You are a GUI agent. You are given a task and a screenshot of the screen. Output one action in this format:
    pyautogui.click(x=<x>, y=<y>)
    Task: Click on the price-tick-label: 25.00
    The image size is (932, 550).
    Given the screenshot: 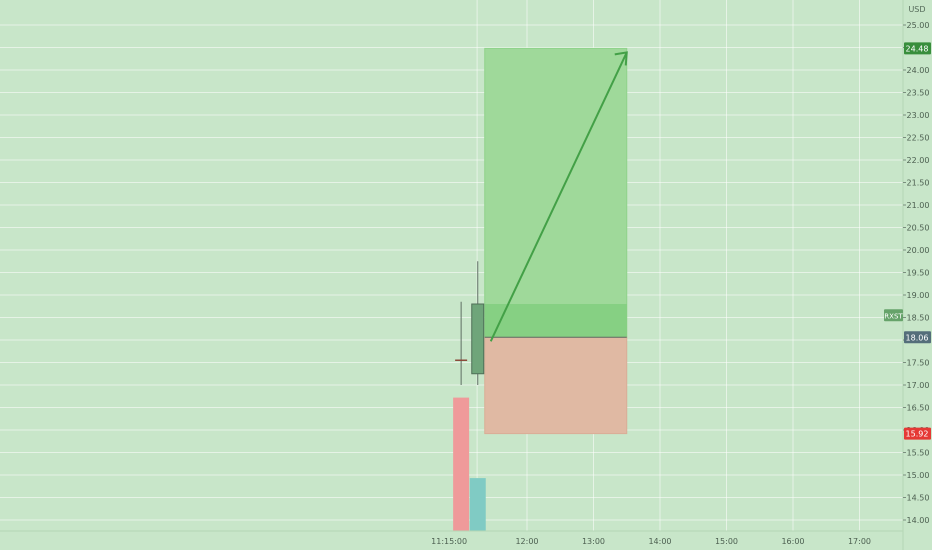 What is the action you would take?
    pyautogui.click(x=918, y=25)
    